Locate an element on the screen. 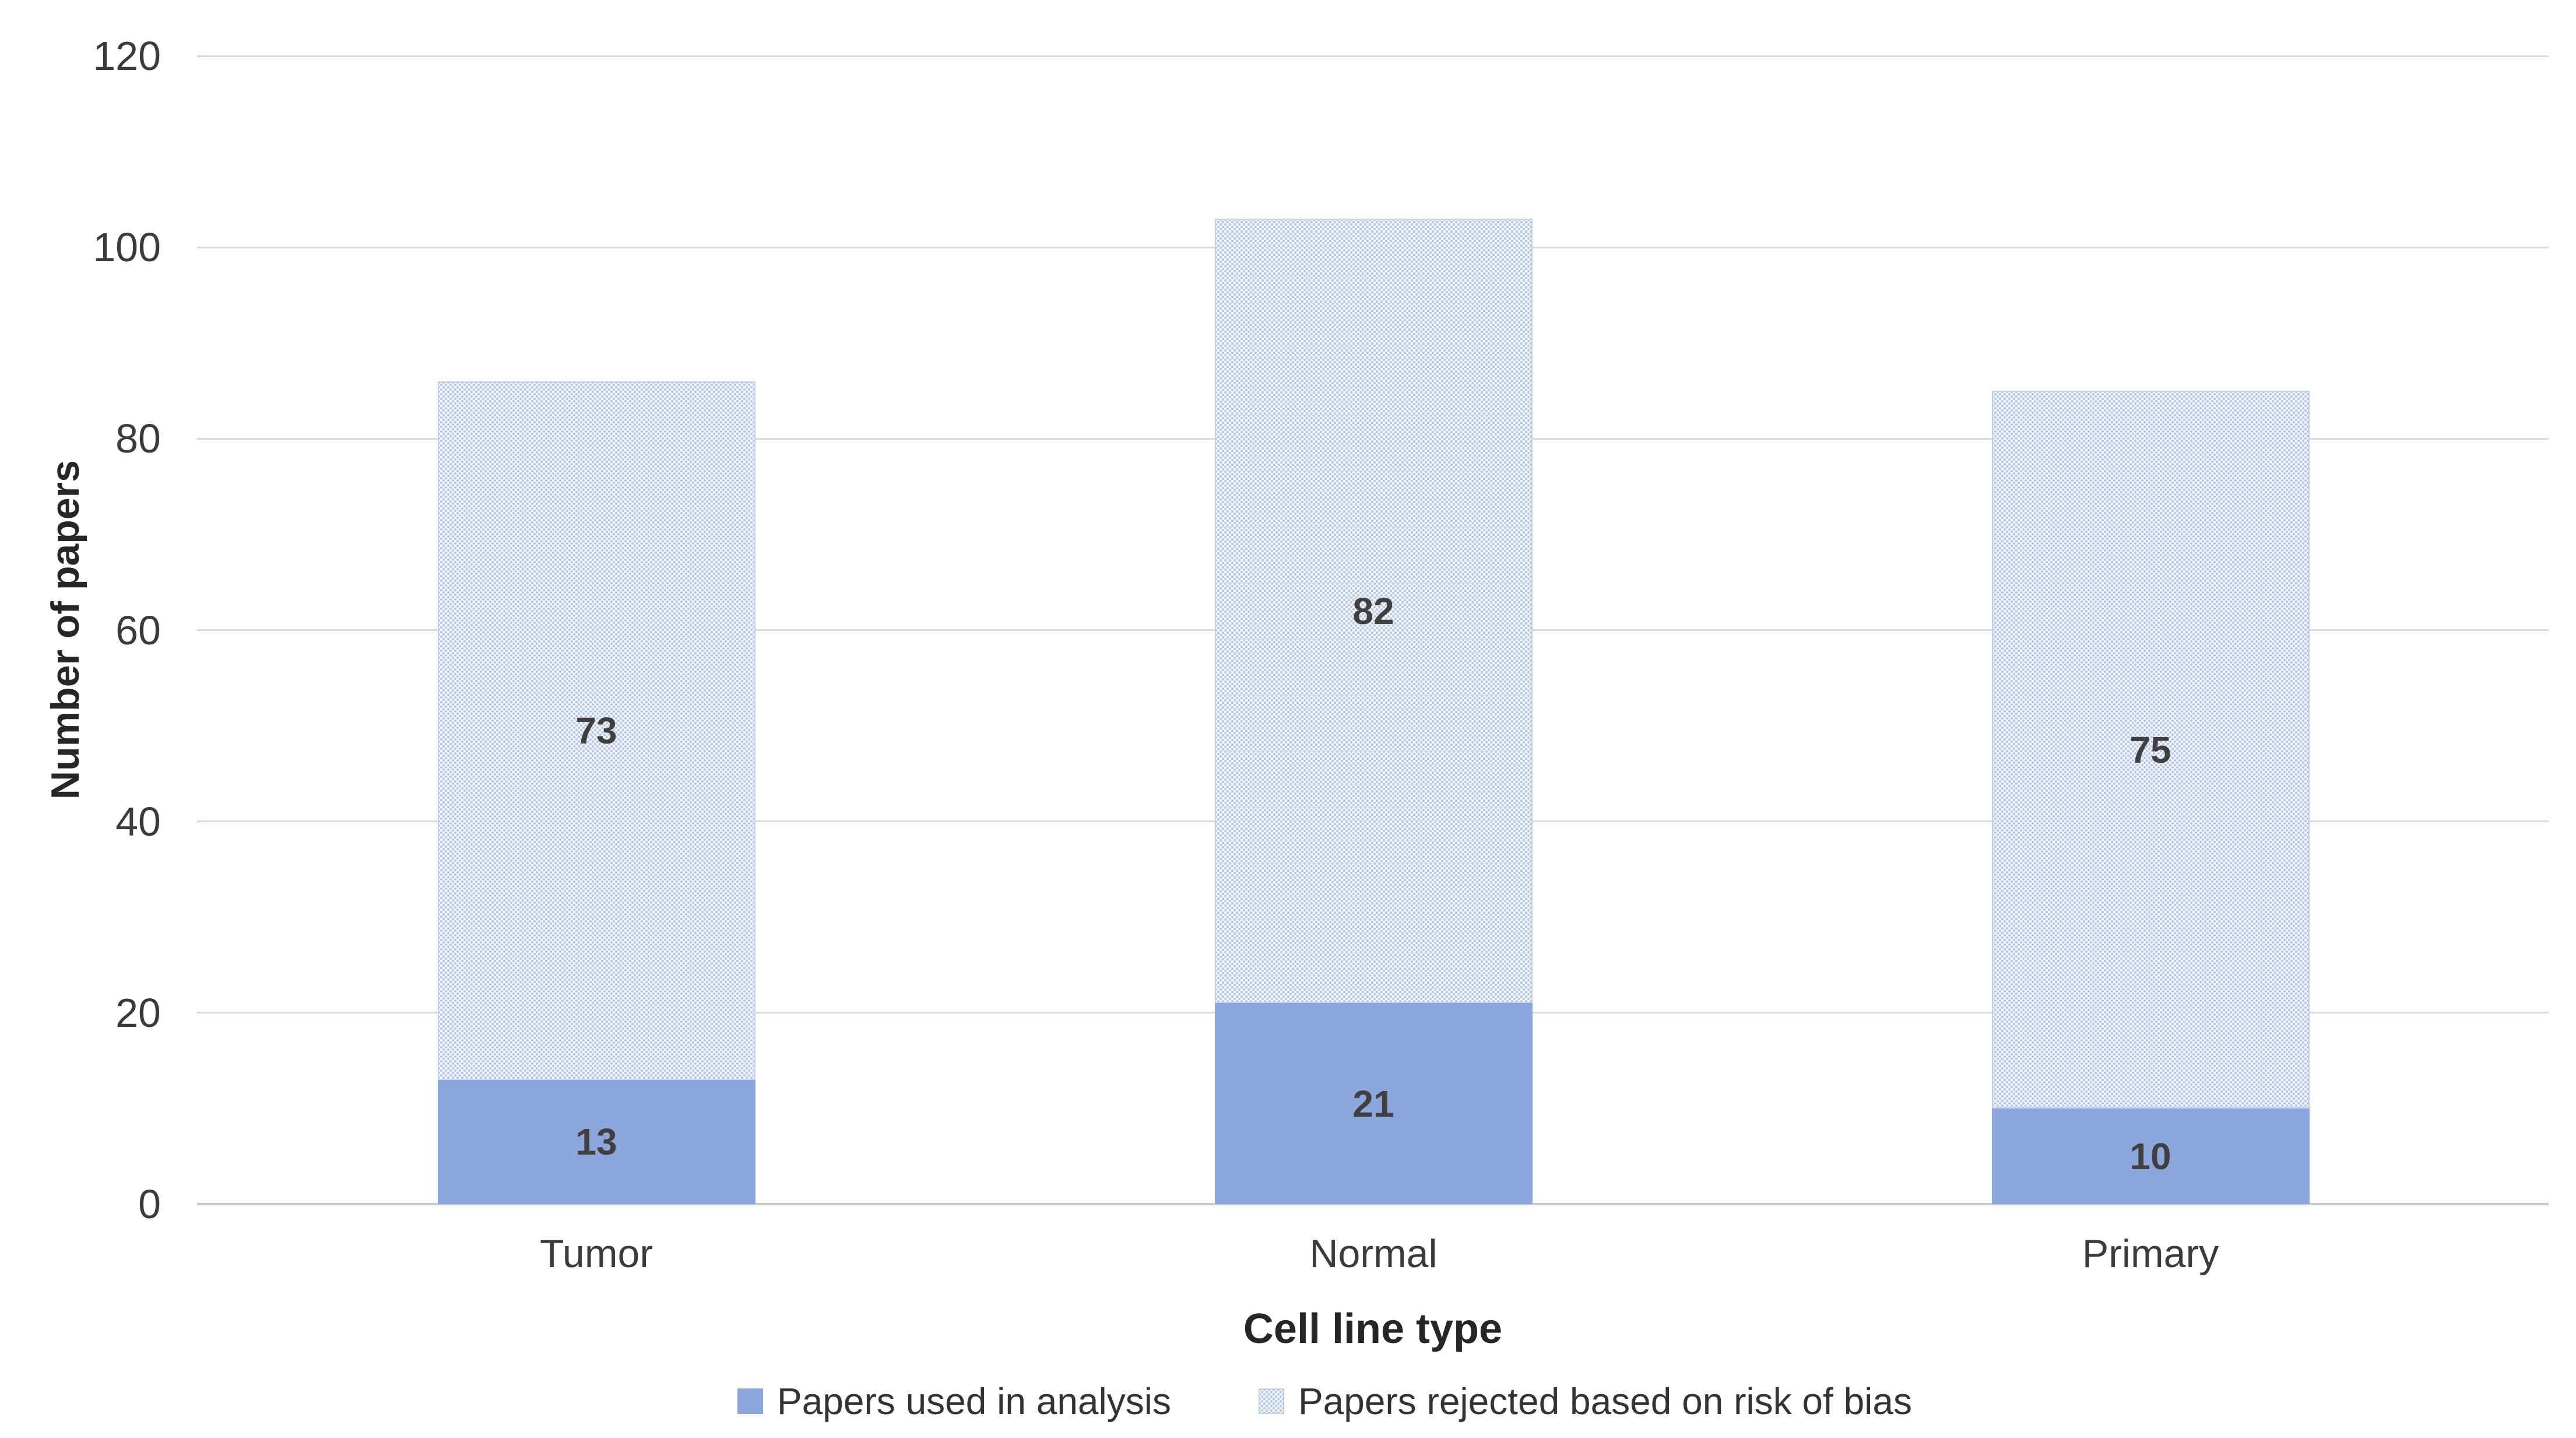 This screenshot has width=2576, height=1438. data-label-rejected-tumor: 73 is located at coordinates (596, 731).